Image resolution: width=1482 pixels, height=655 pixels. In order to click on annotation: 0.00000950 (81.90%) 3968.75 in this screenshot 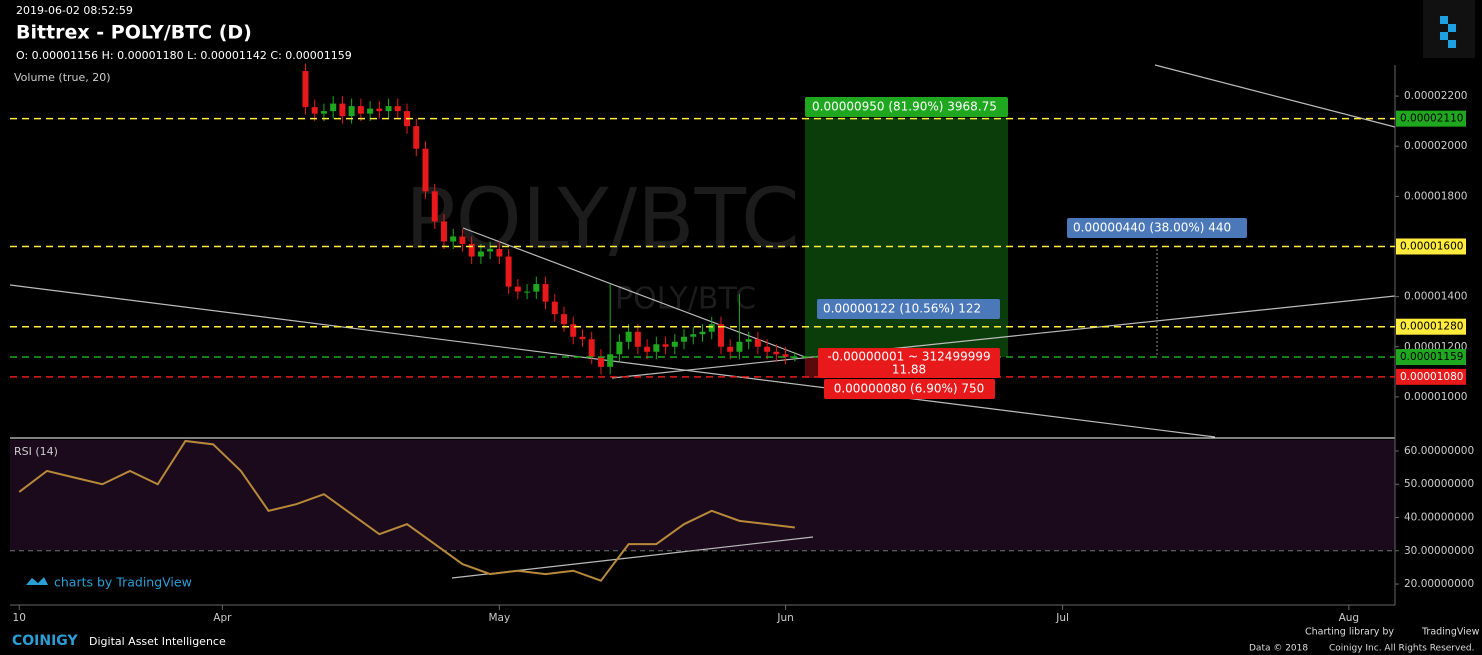, I will do `click(904, 107)`.